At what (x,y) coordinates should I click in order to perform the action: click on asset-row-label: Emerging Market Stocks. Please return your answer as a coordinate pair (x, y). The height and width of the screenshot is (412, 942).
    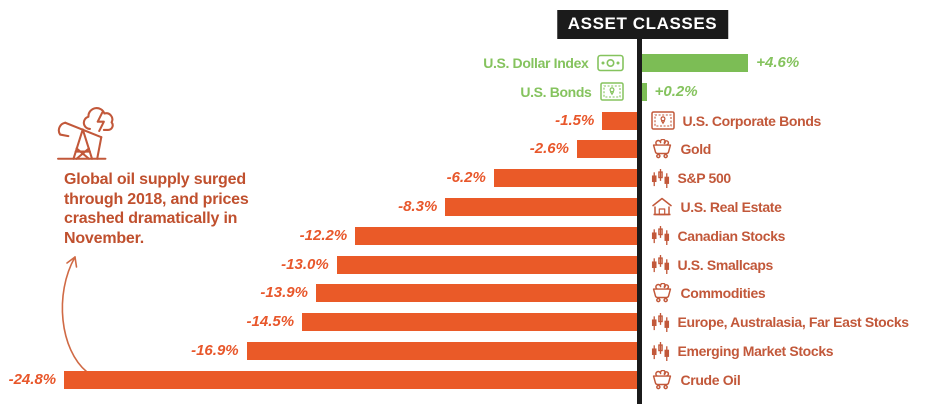
    Looking at the image, I should click on (742, 351).